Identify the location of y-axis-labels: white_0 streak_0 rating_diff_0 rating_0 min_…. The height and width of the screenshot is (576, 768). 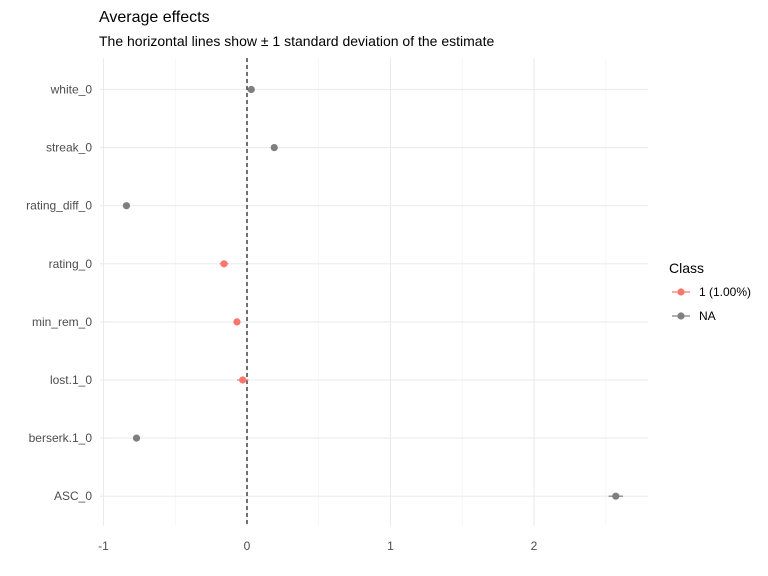
(59, 293).